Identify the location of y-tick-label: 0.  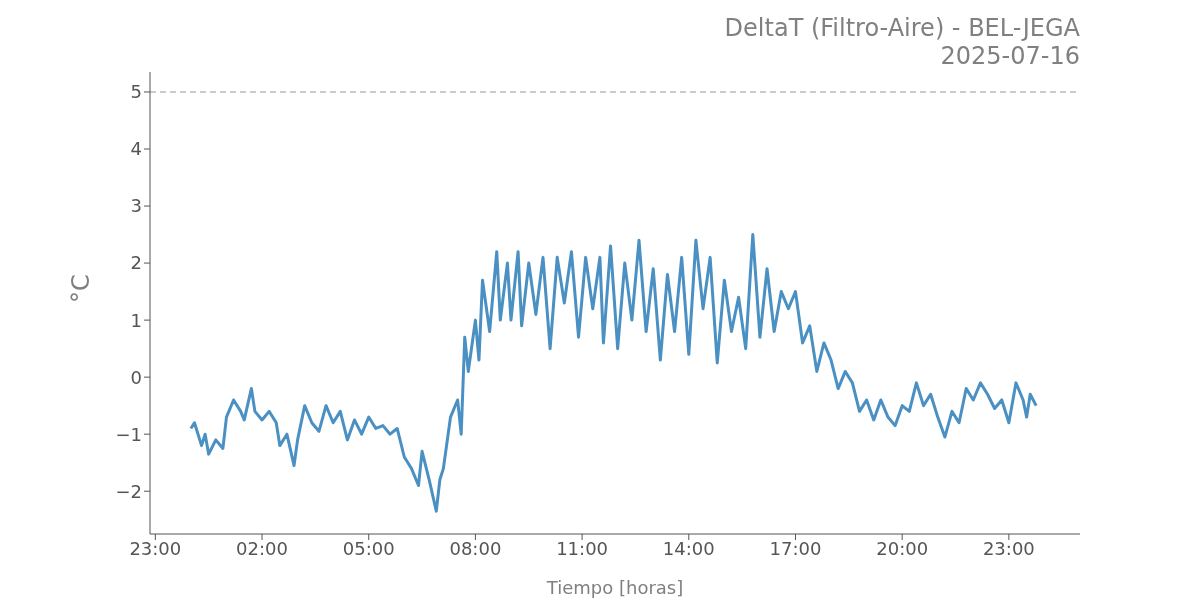
(136, 377).